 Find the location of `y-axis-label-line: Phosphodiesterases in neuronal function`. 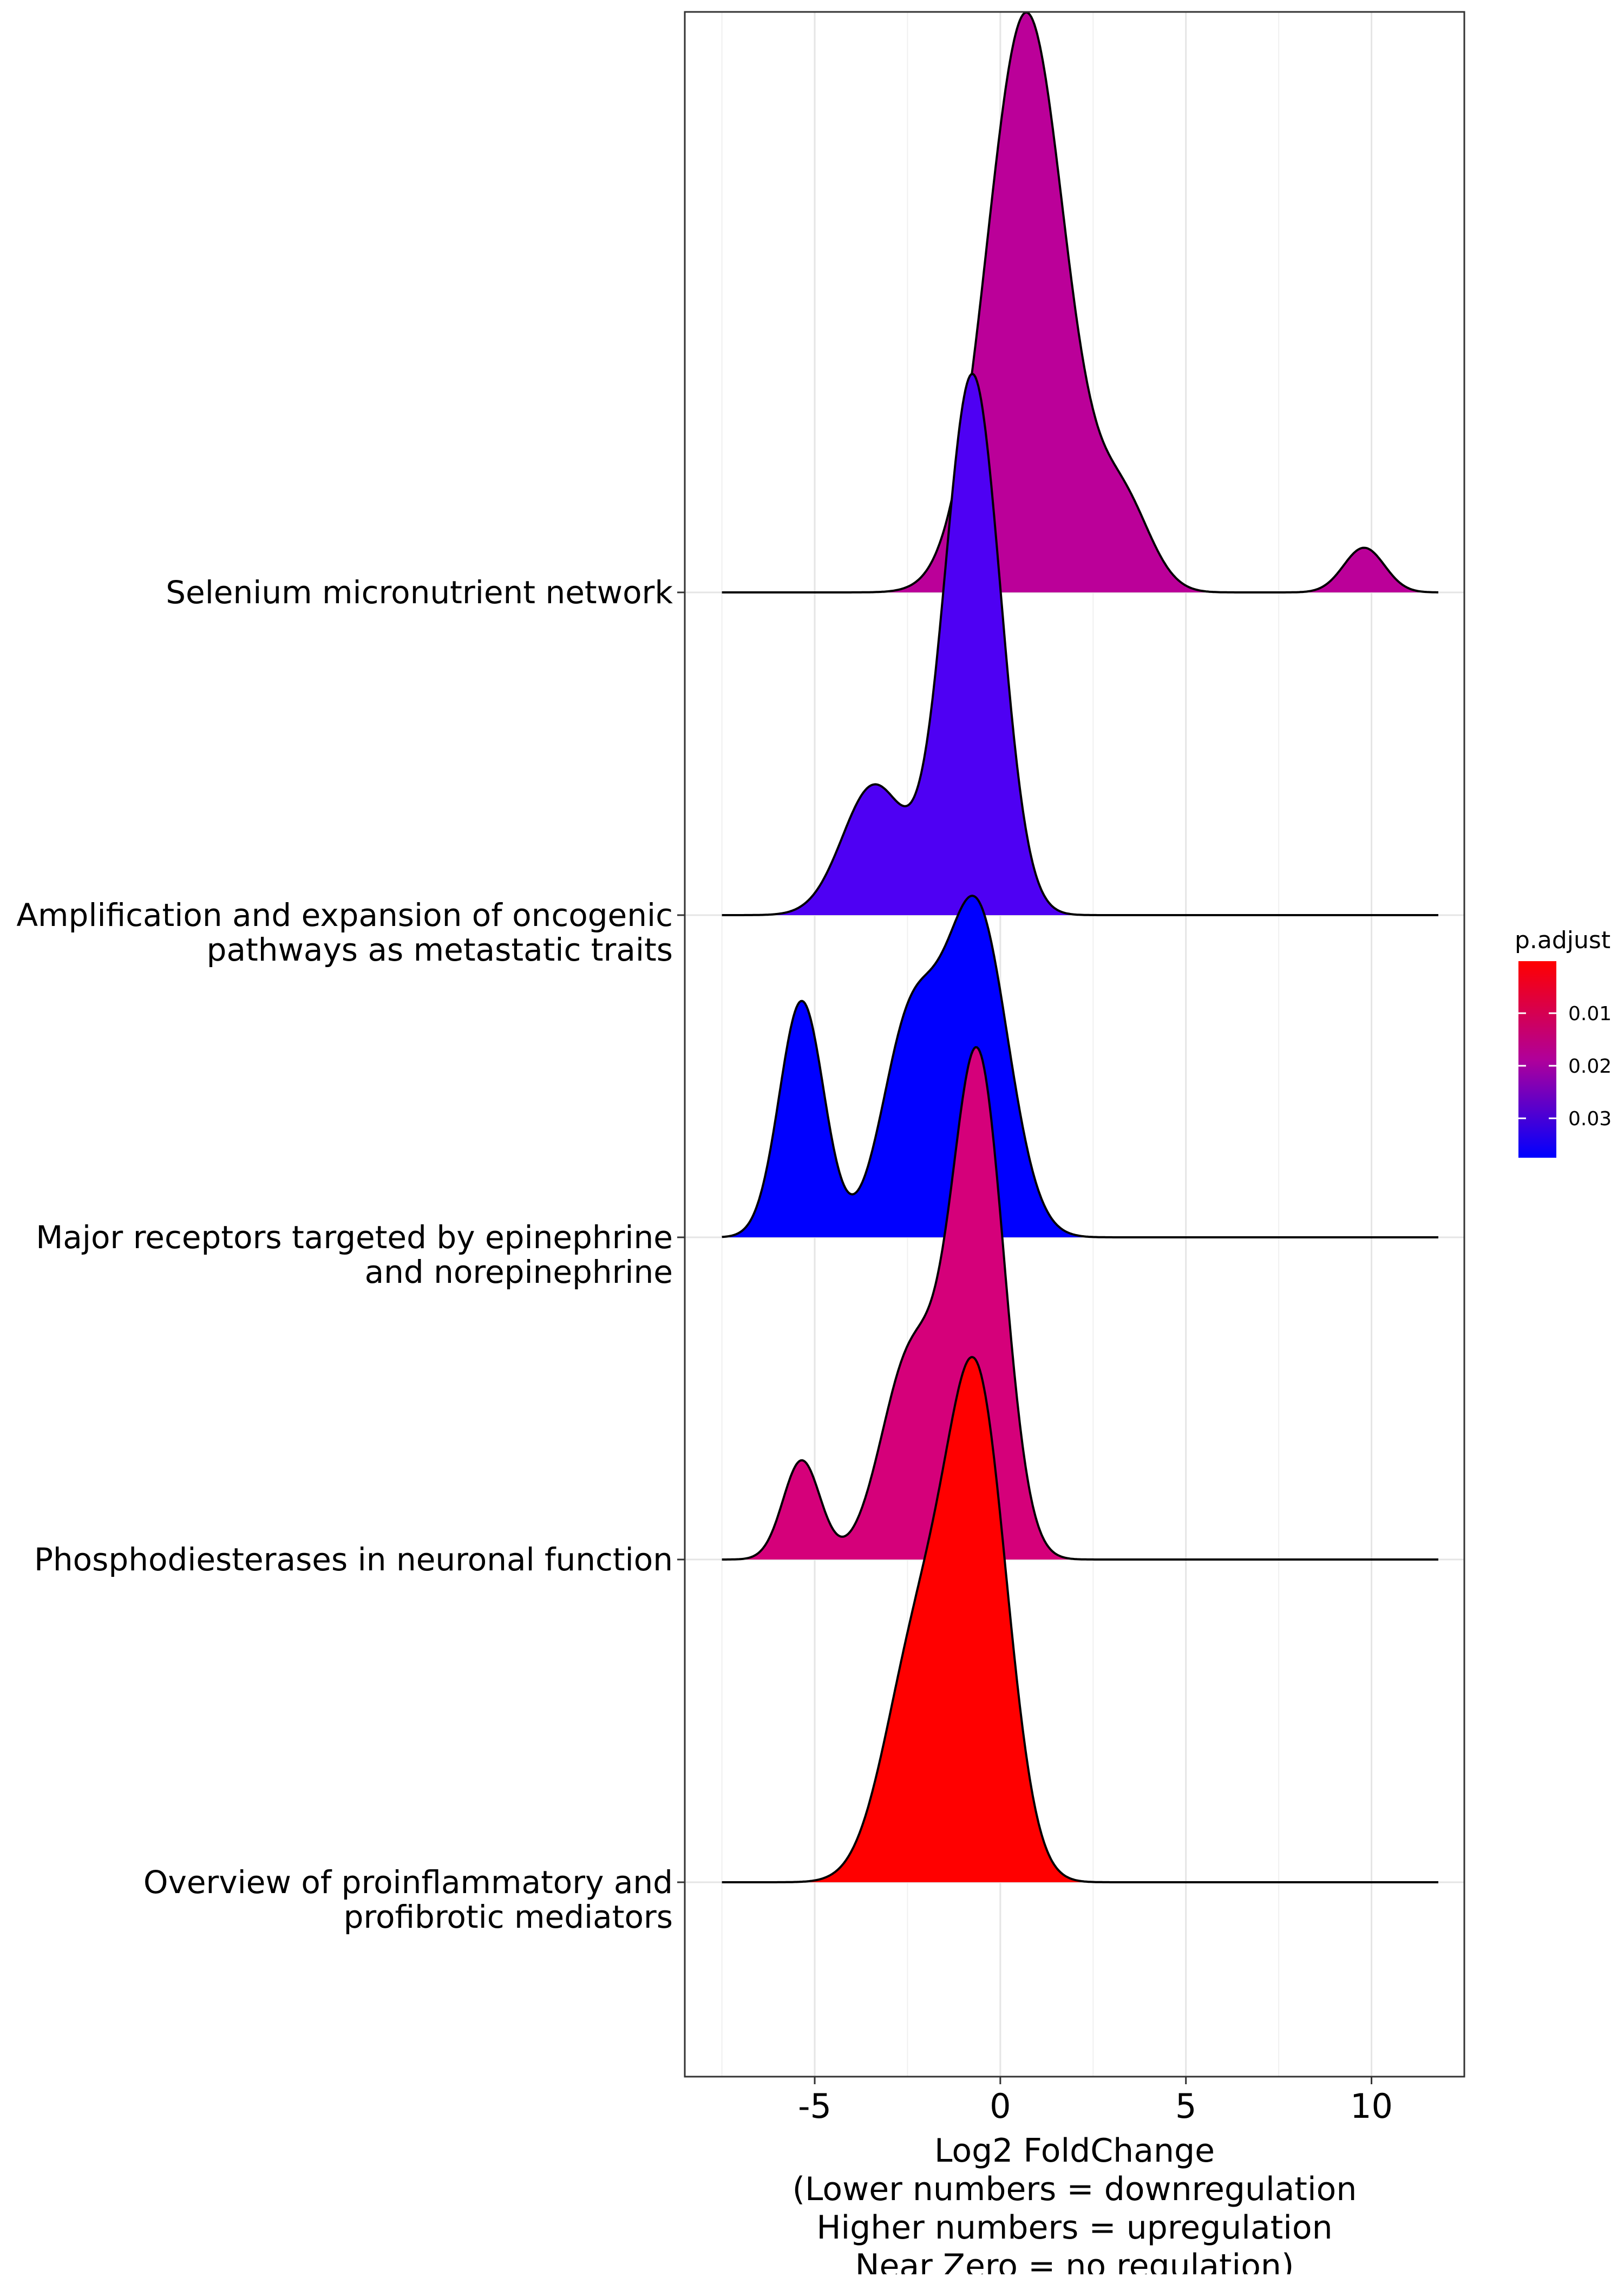

y-axis-label-line: Phosphodiesterases in neuronal function is located at coordinates (353, 1559).